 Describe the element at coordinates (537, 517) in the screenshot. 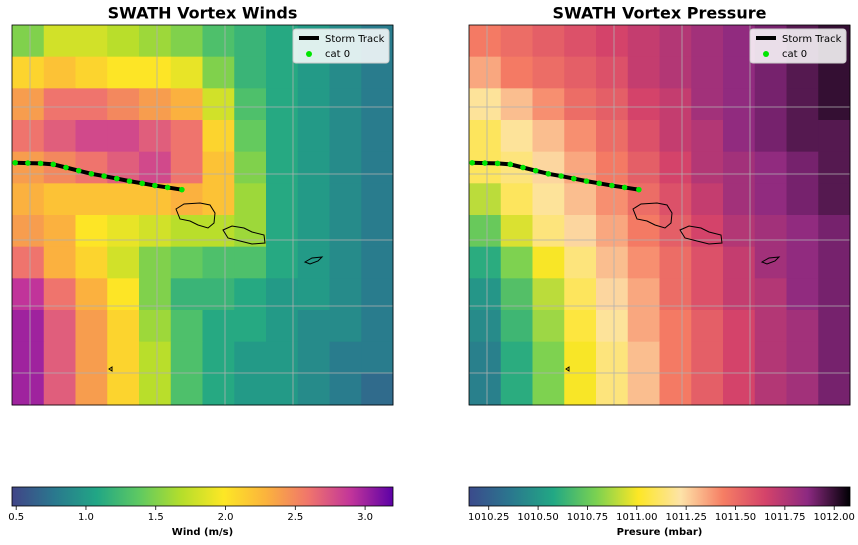

I see `colorbar-tick-label: 1010.50` at that location.